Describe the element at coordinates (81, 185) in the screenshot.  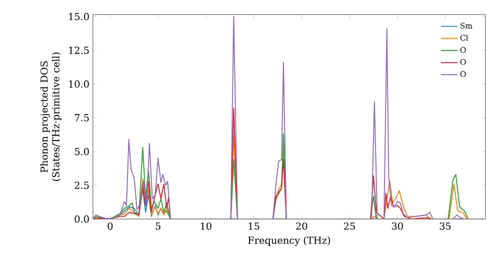
I see `y-tick-label: 2.5` at that location.